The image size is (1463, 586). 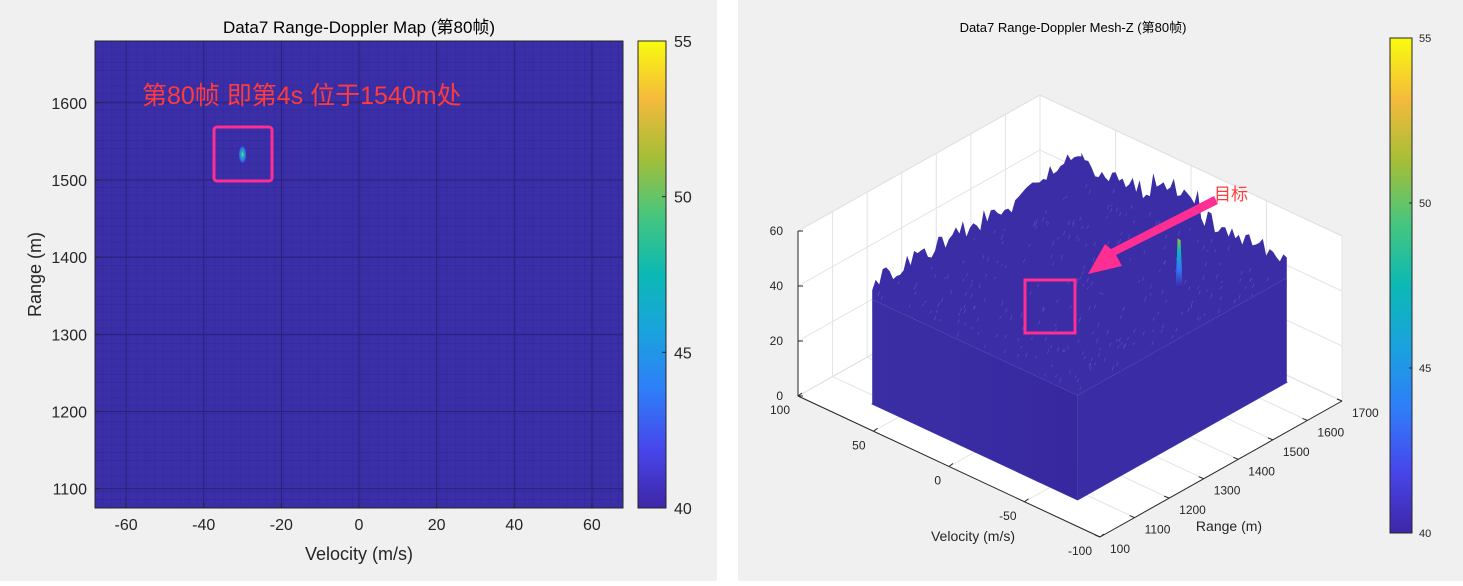 What do you see at coordinates (514, 525) in the screenshot?
I see `x-tick-label: 40` at bounding box center [514, 525].